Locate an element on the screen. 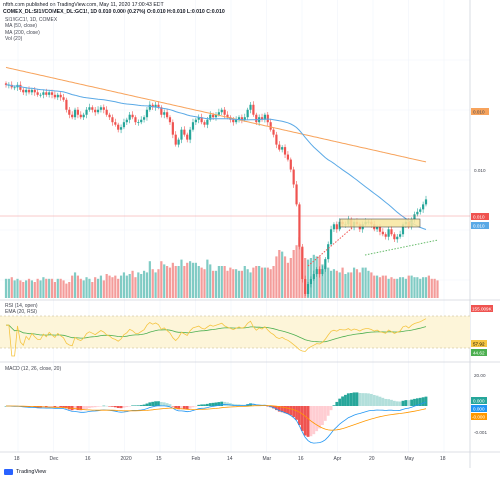 The image size is (500, 480). legend-vol: Vol (20) is located at coordinates (14, 39).